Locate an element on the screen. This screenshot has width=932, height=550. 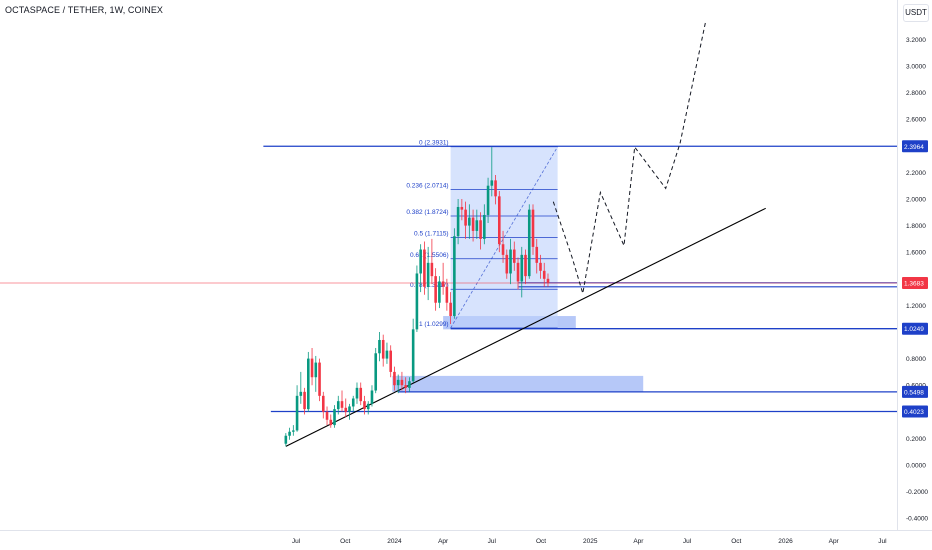
y-tick-label: 1.8000 is located at coordinates (916, 226).